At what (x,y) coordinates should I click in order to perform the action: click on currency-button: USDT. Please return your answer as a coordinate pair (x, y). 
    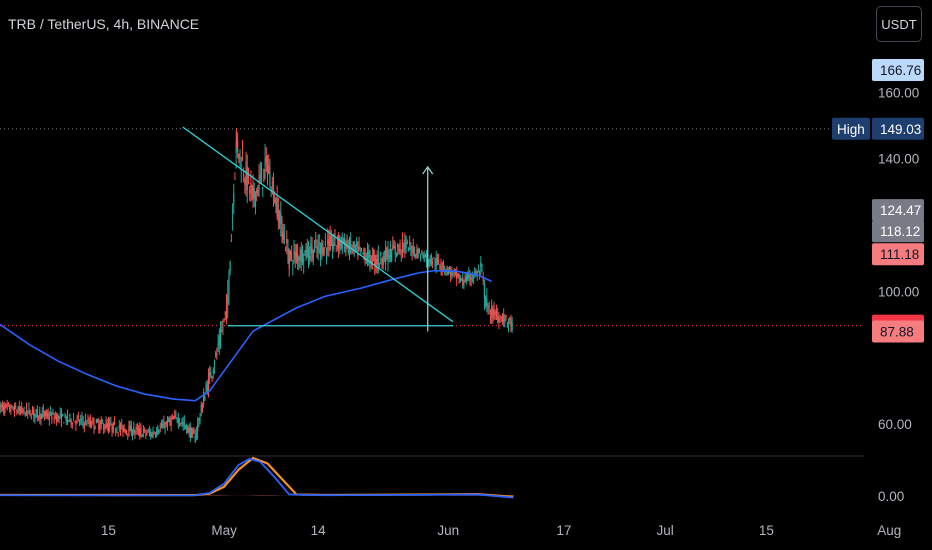
    Looking at the image, I should click on (899, 24).